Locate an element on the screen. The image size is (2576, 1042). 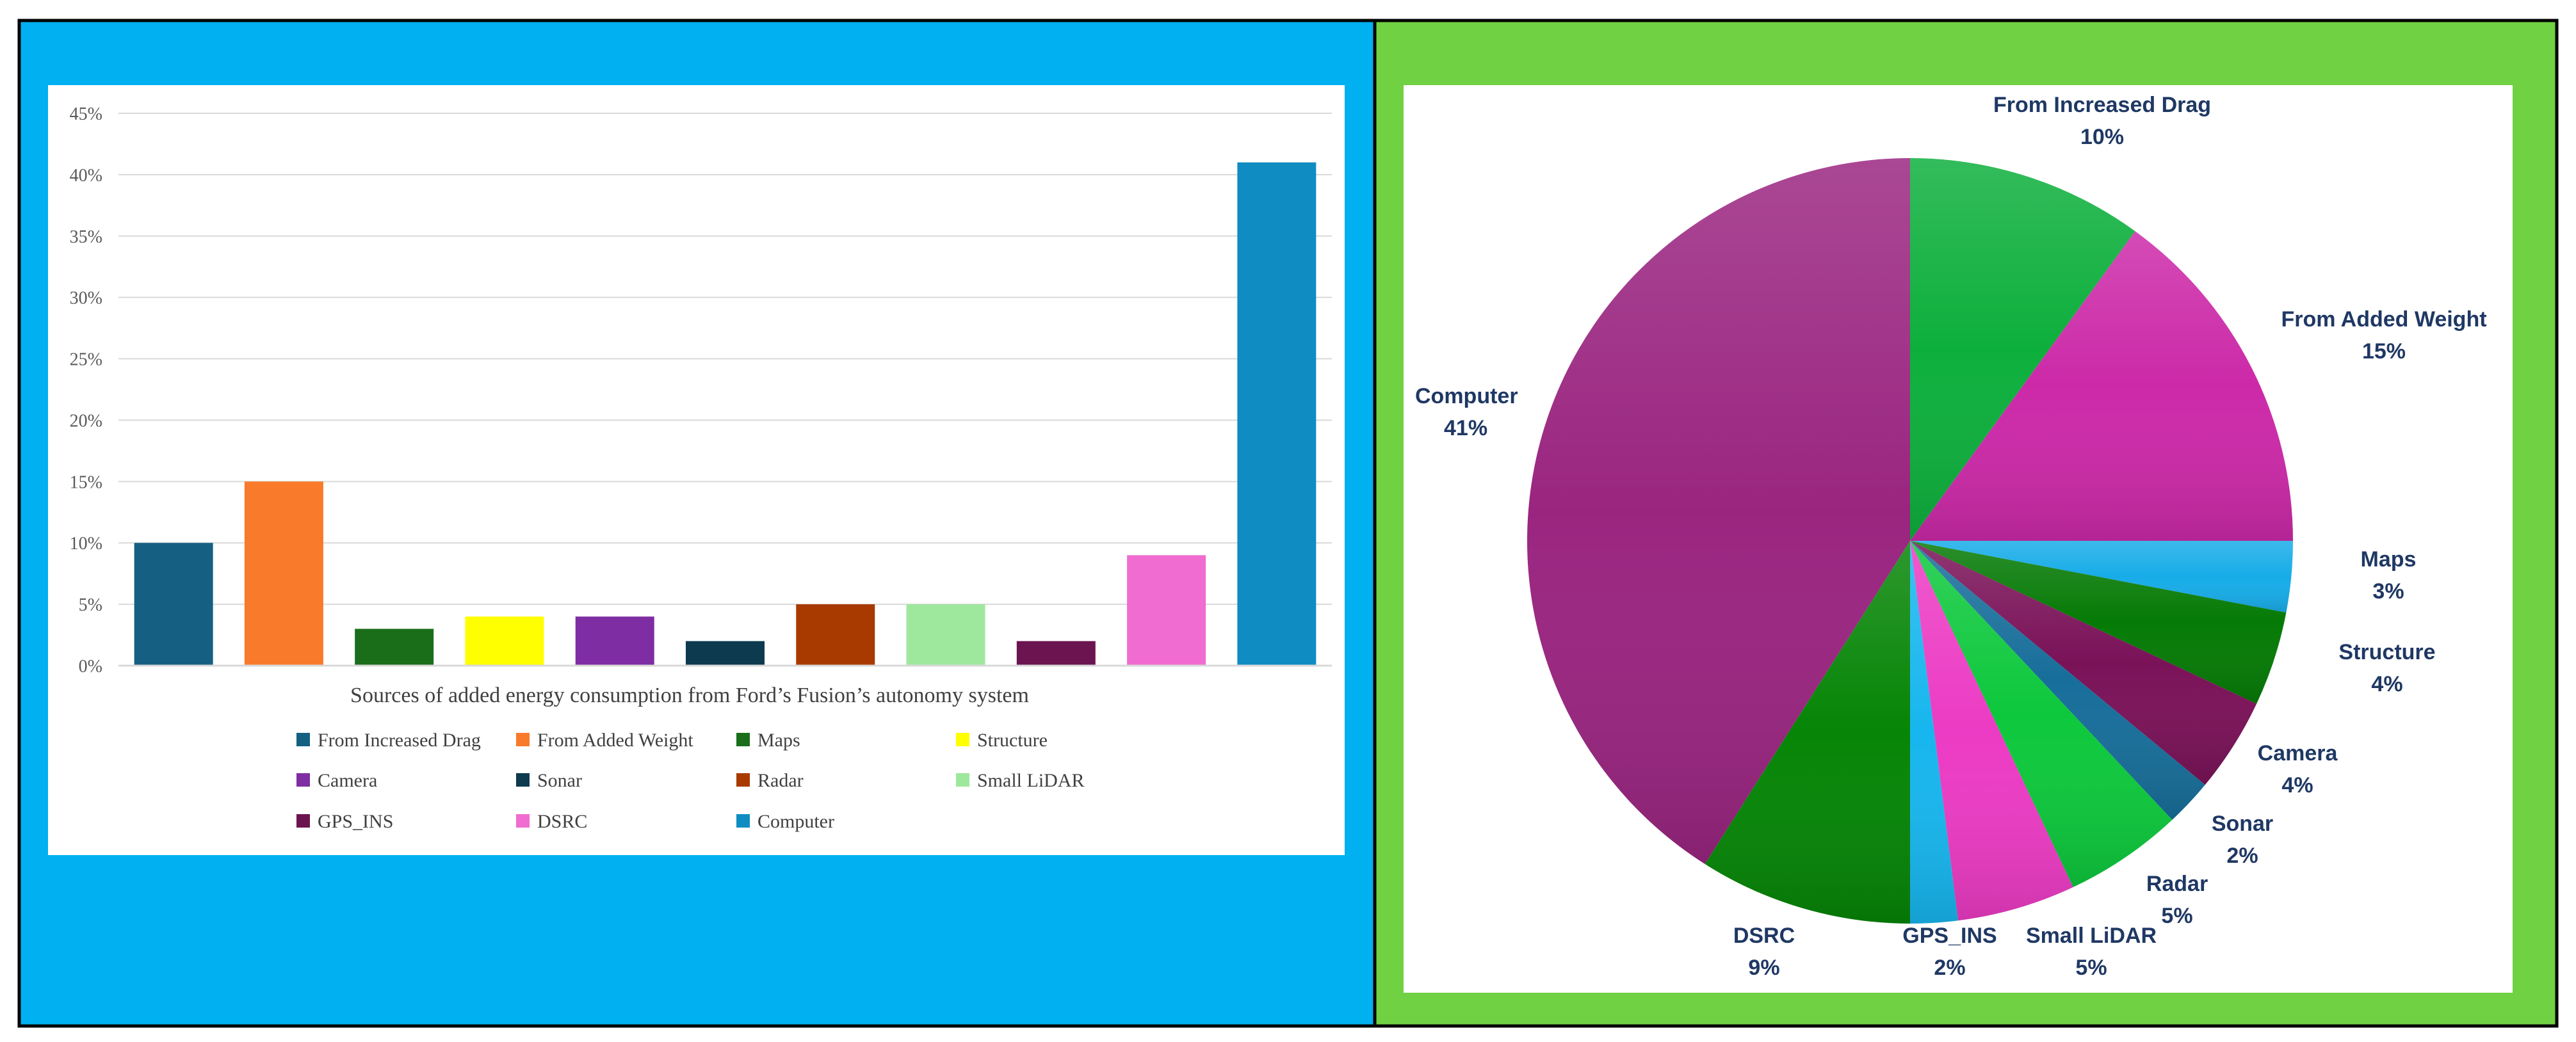
y-tick-label: 25% is located at coordinates (86, 360).